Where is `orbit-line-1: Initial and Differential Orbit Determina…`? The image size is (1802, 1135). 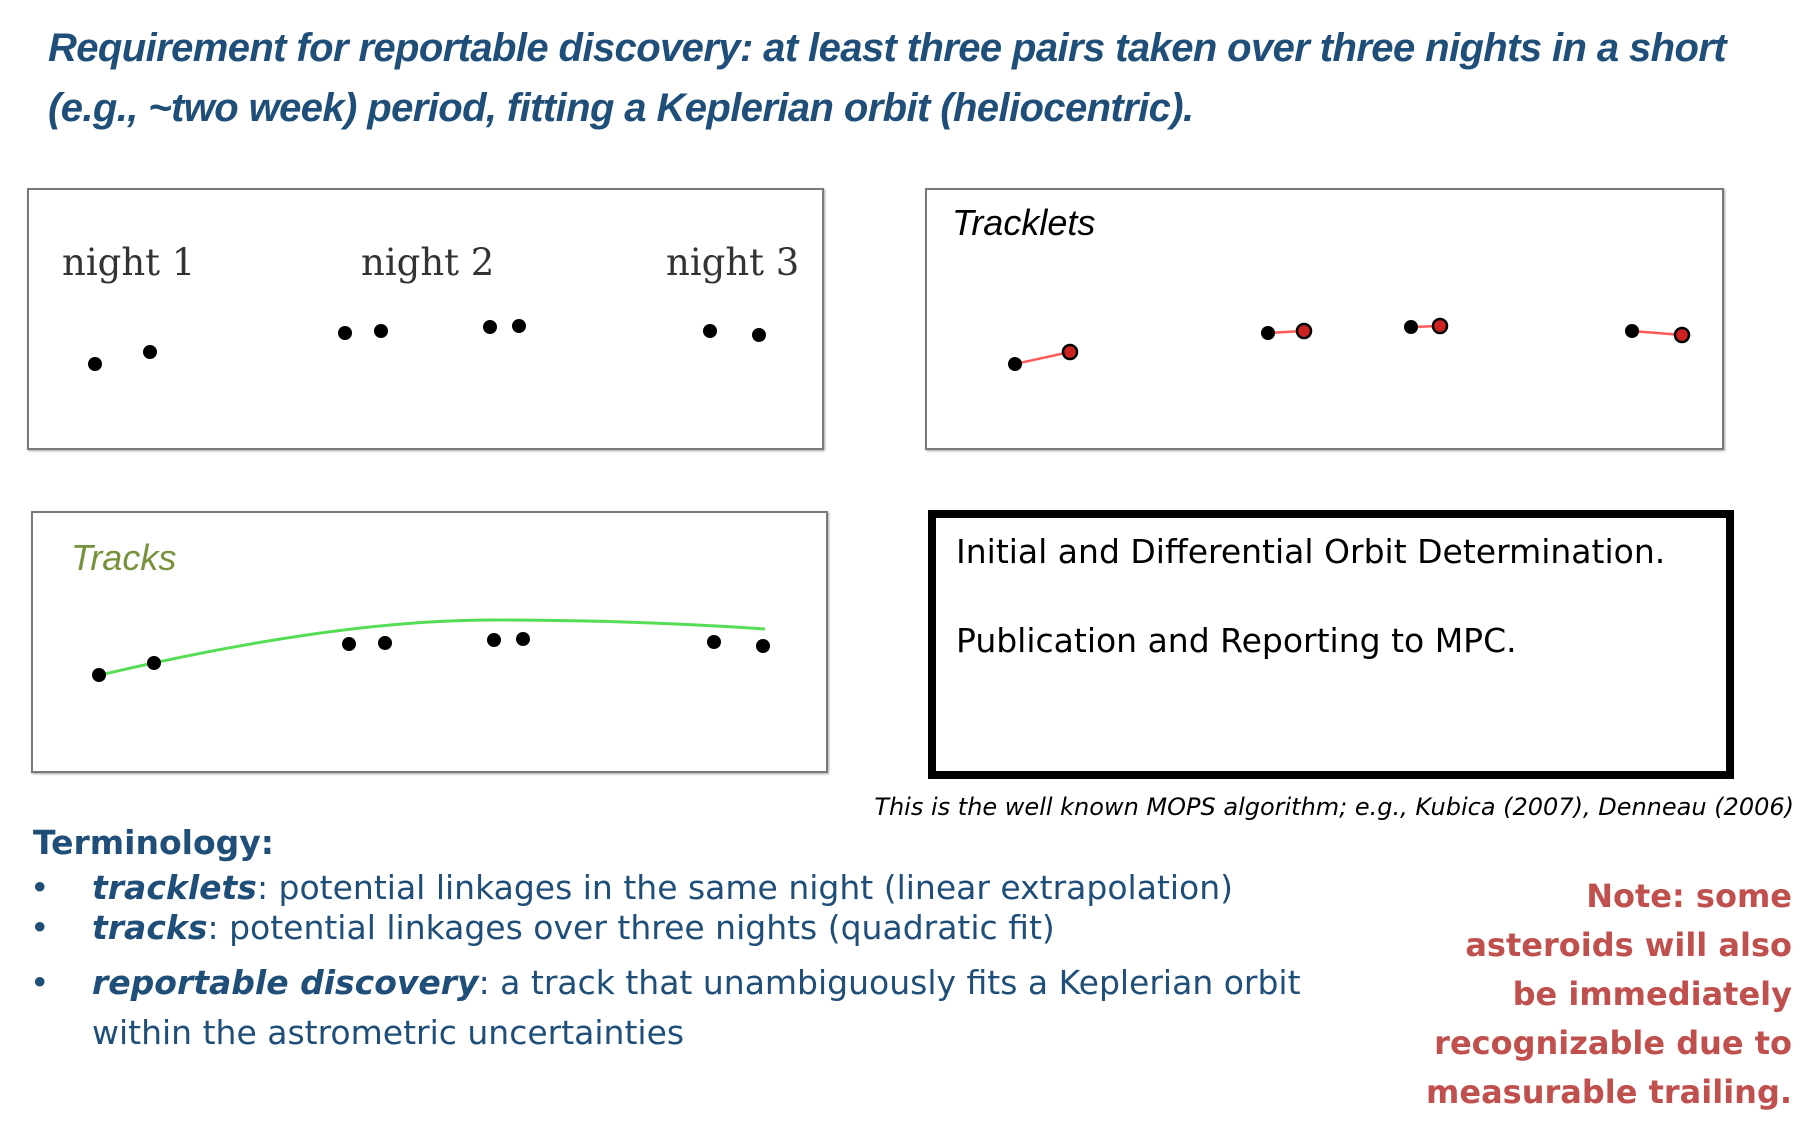
orbit-line-1: Initial and Differential Orbit Determina… is located at coordinates (1311, 551).